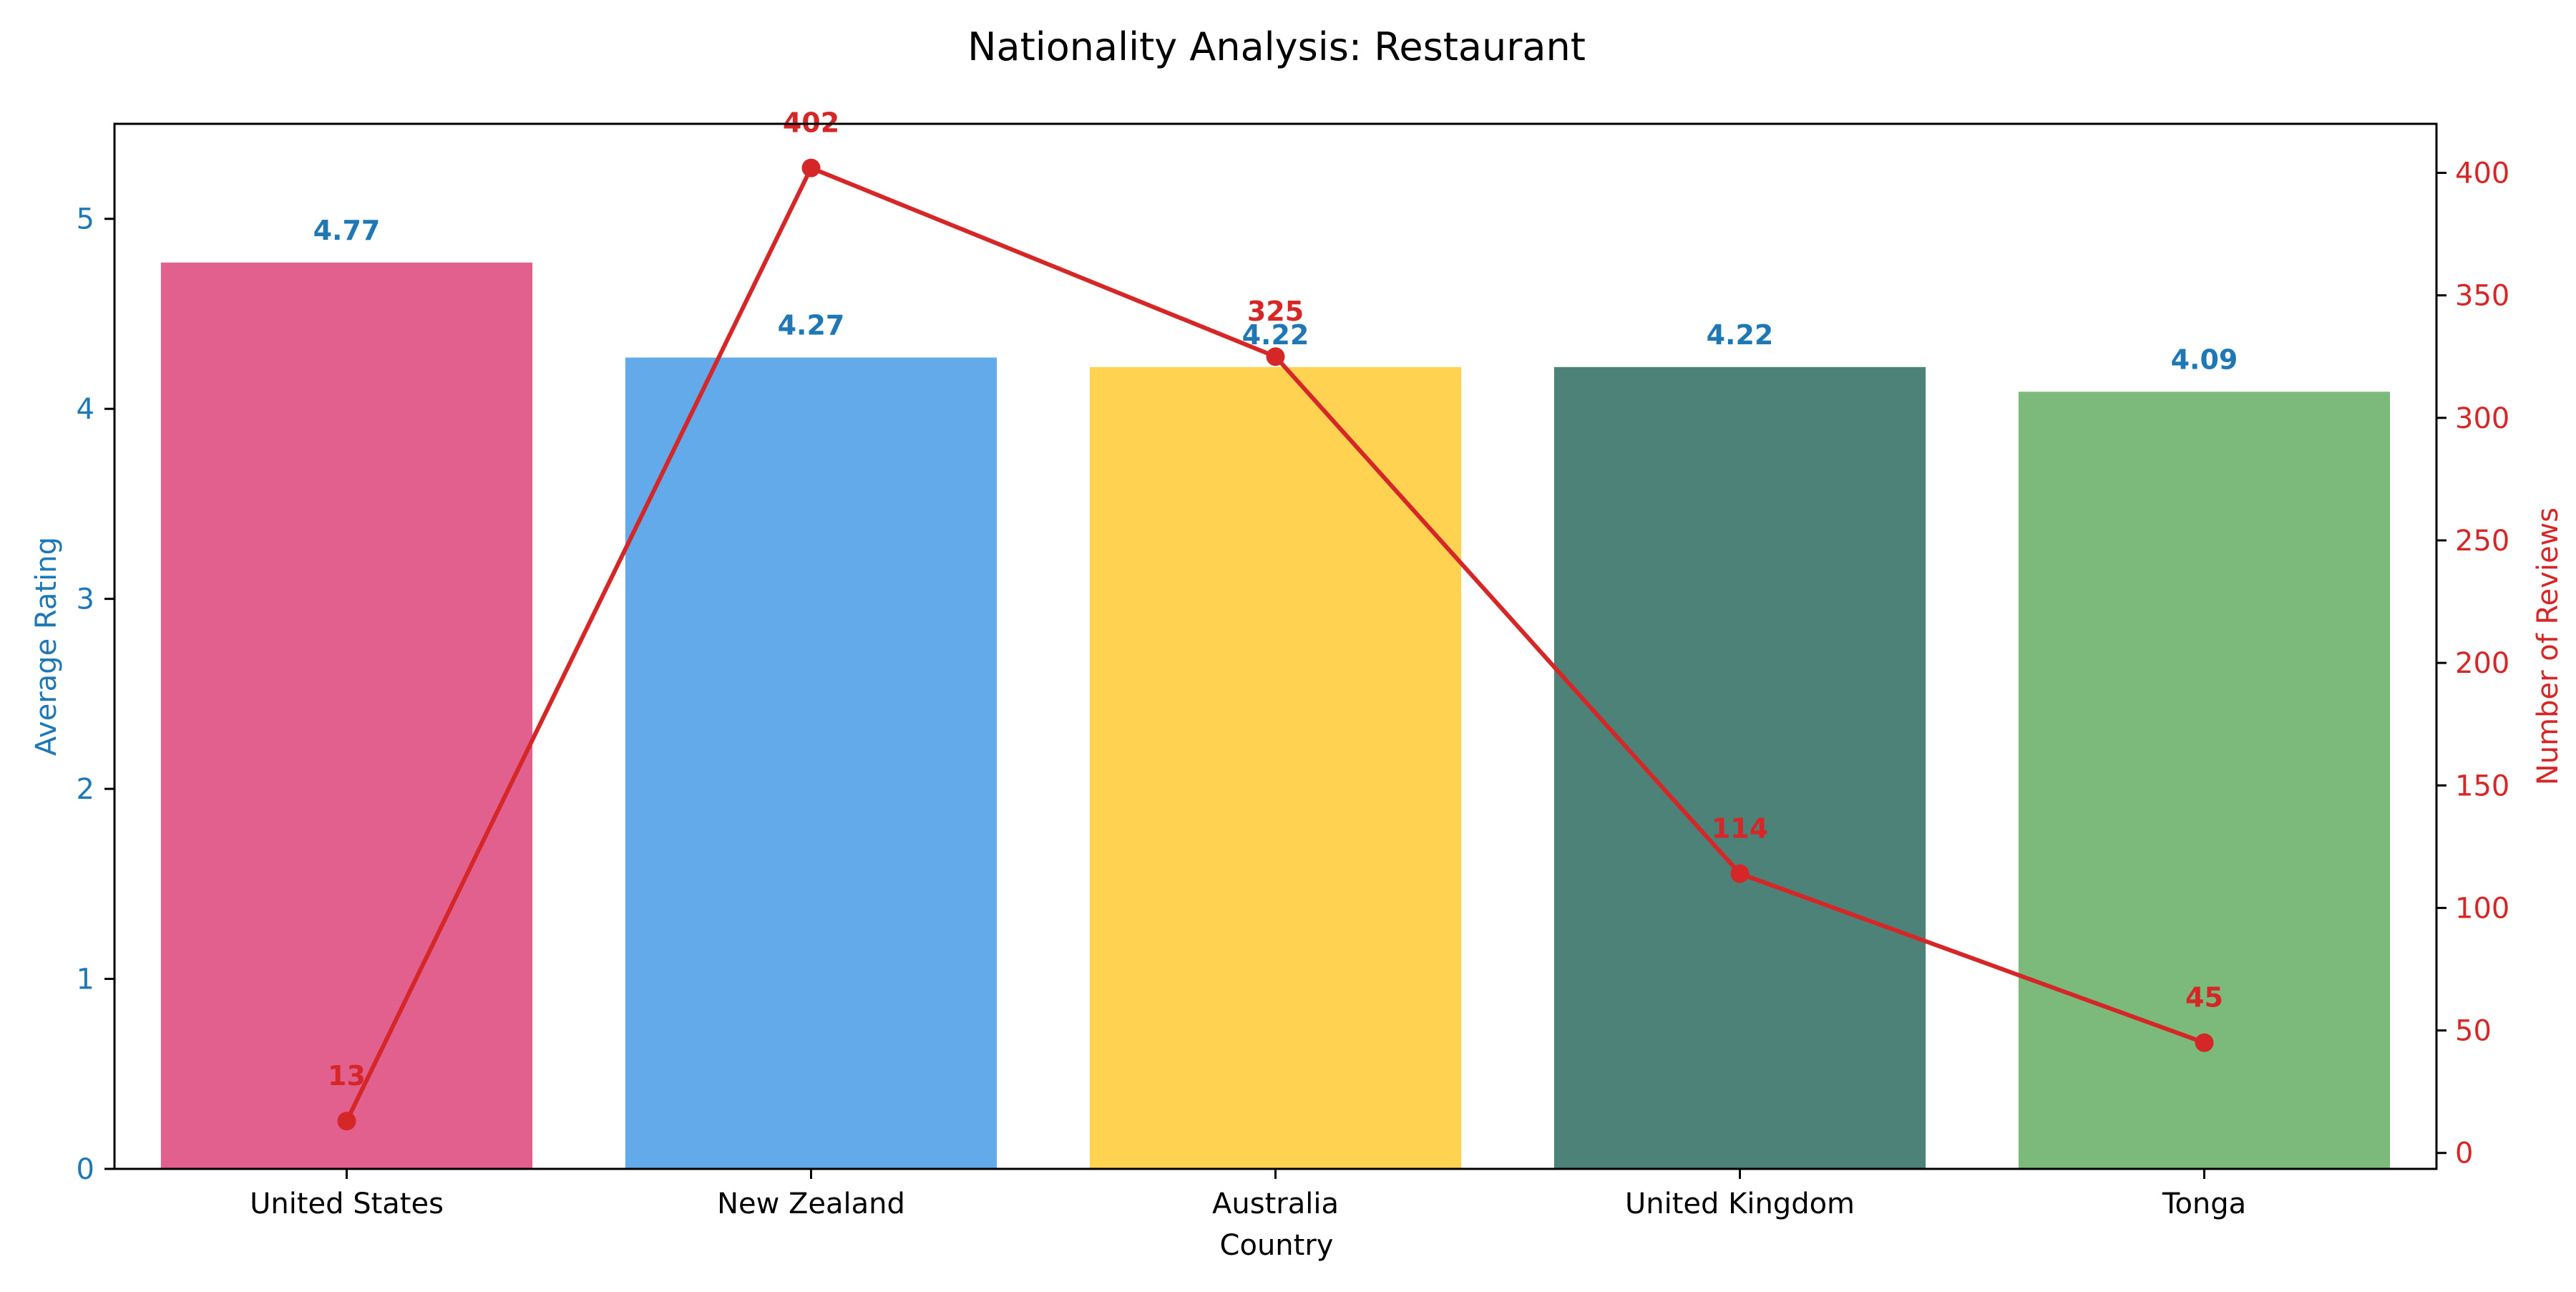  I want to click on x-tick-label-2: Australia, so click(1275, 1203).